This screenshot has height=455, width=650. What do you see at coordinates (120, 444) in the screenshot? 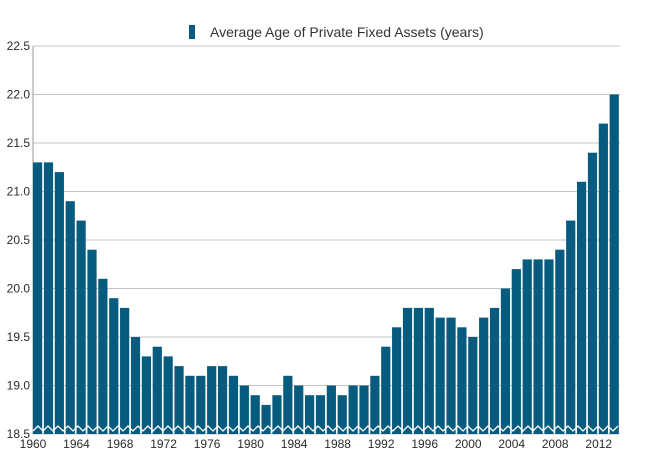
I see `x-tick-label: 1968` at bounding box center [120, 444].